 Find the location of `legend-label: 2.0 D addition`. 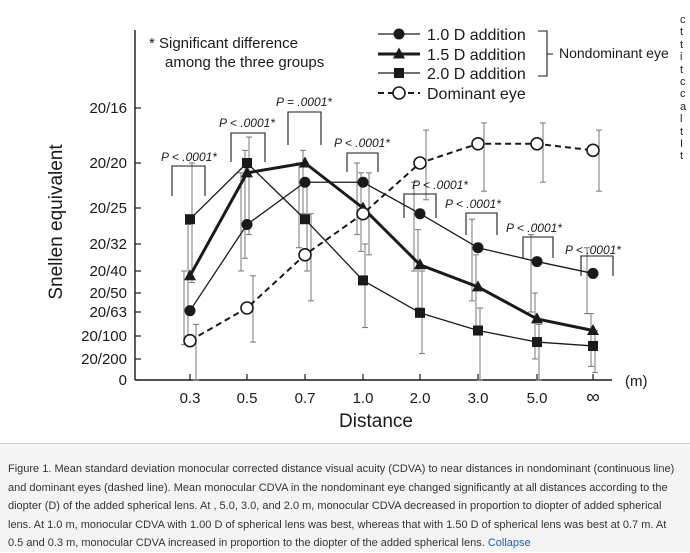

legend-label: 2.0 D addition is located at coordinates (476, 74).